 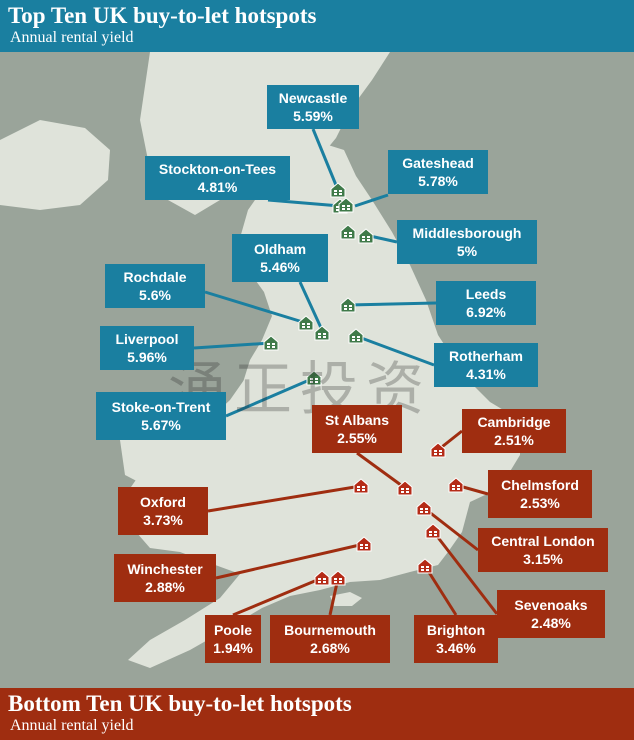 I want to click on rental-yield: 2.88%, so click(x=165, y=587).